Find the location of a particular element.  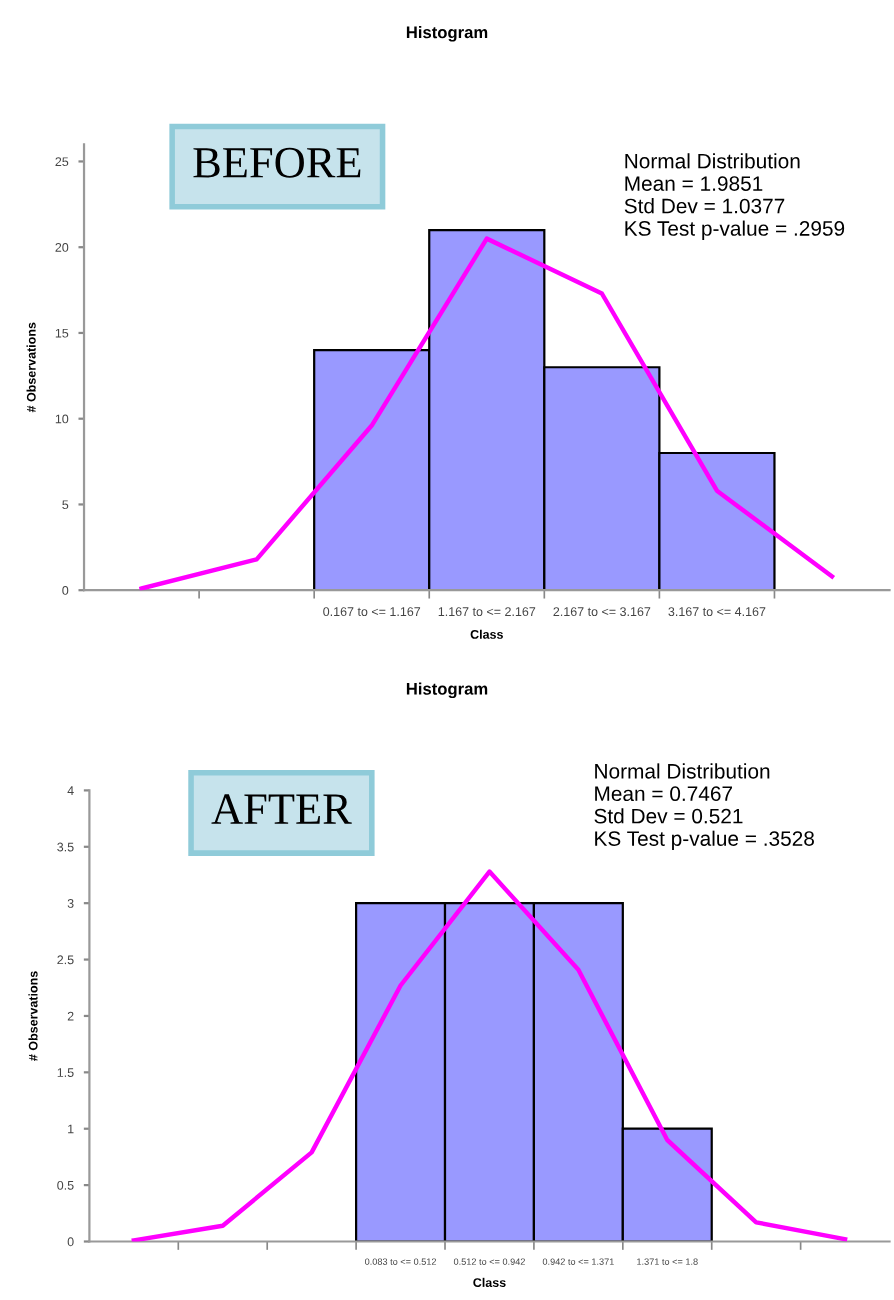

annotation: Normal Distribution Mean = 1.9851 Std Dev = 1.0377 KS Test p-value = .2959 is located at coordinates (734, 196).